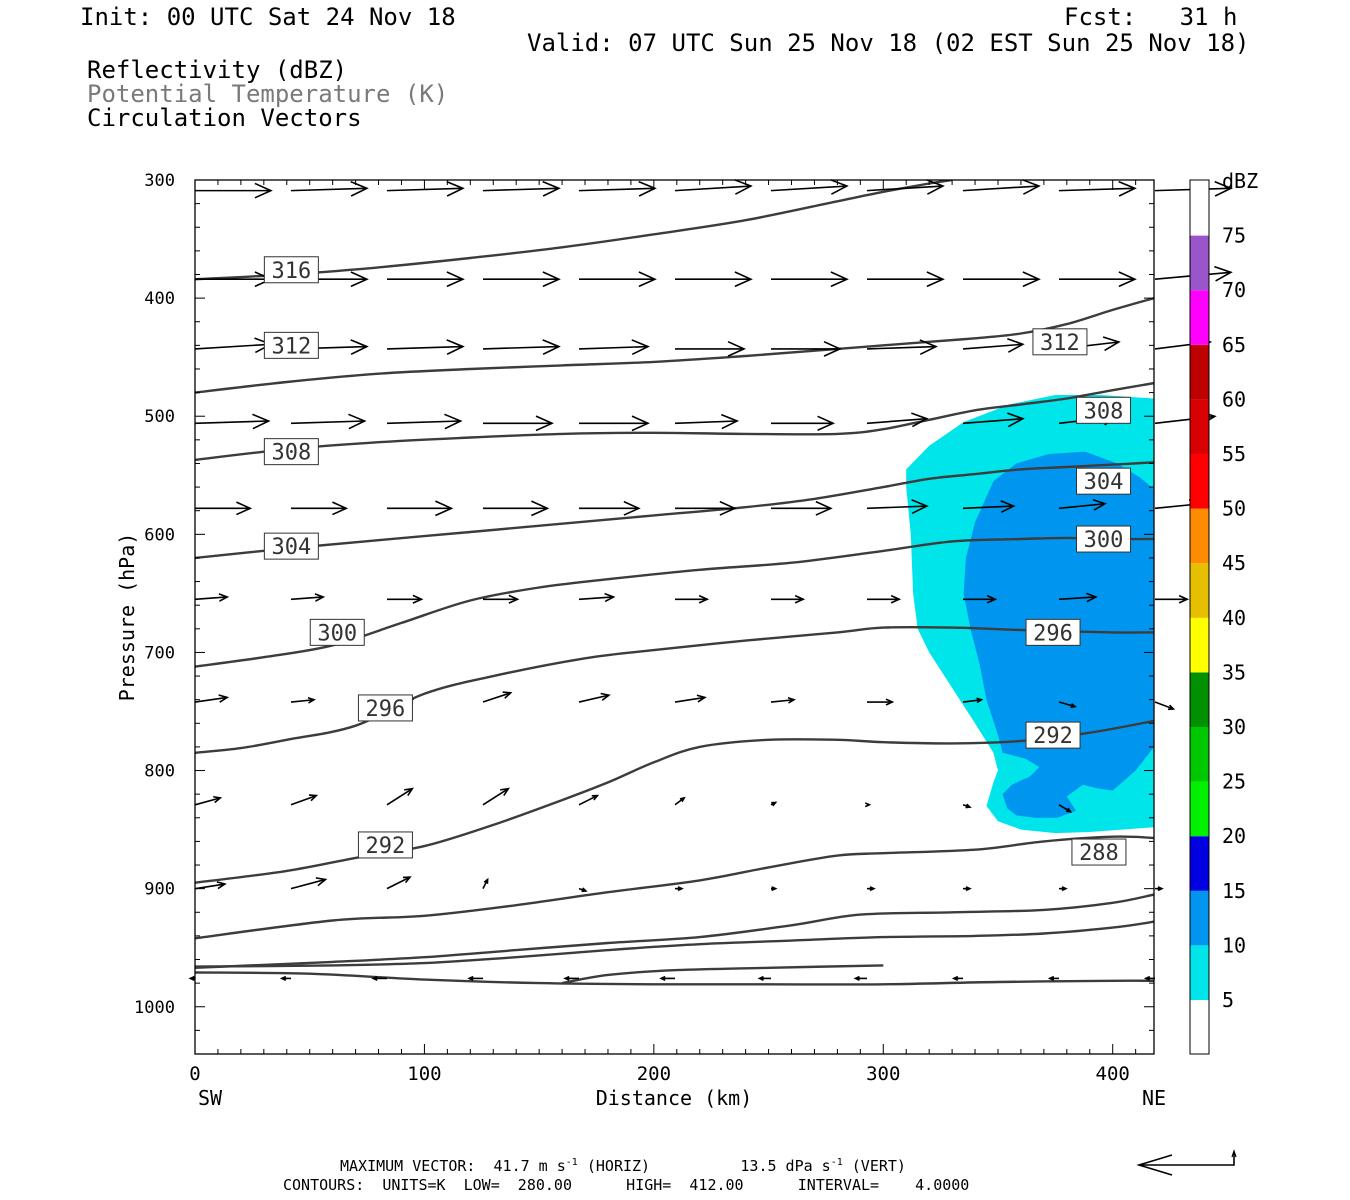  I want to click on init-time: Init: 00 UTC Sat 24 Nov 18, so click(268, 17).